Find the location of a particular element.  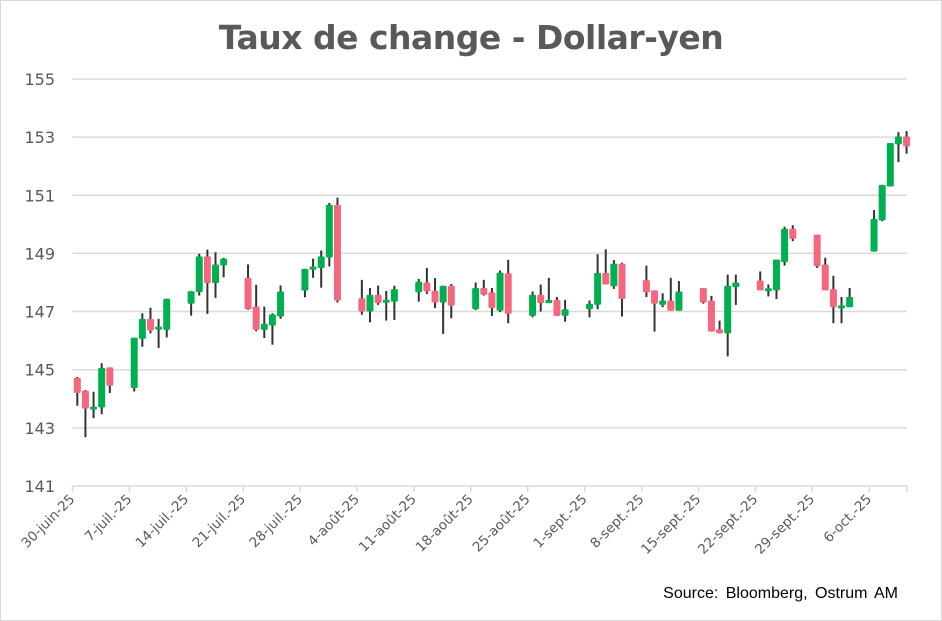

x-tick-label: 15-sept.-25 is located at coordinates (671, 524).